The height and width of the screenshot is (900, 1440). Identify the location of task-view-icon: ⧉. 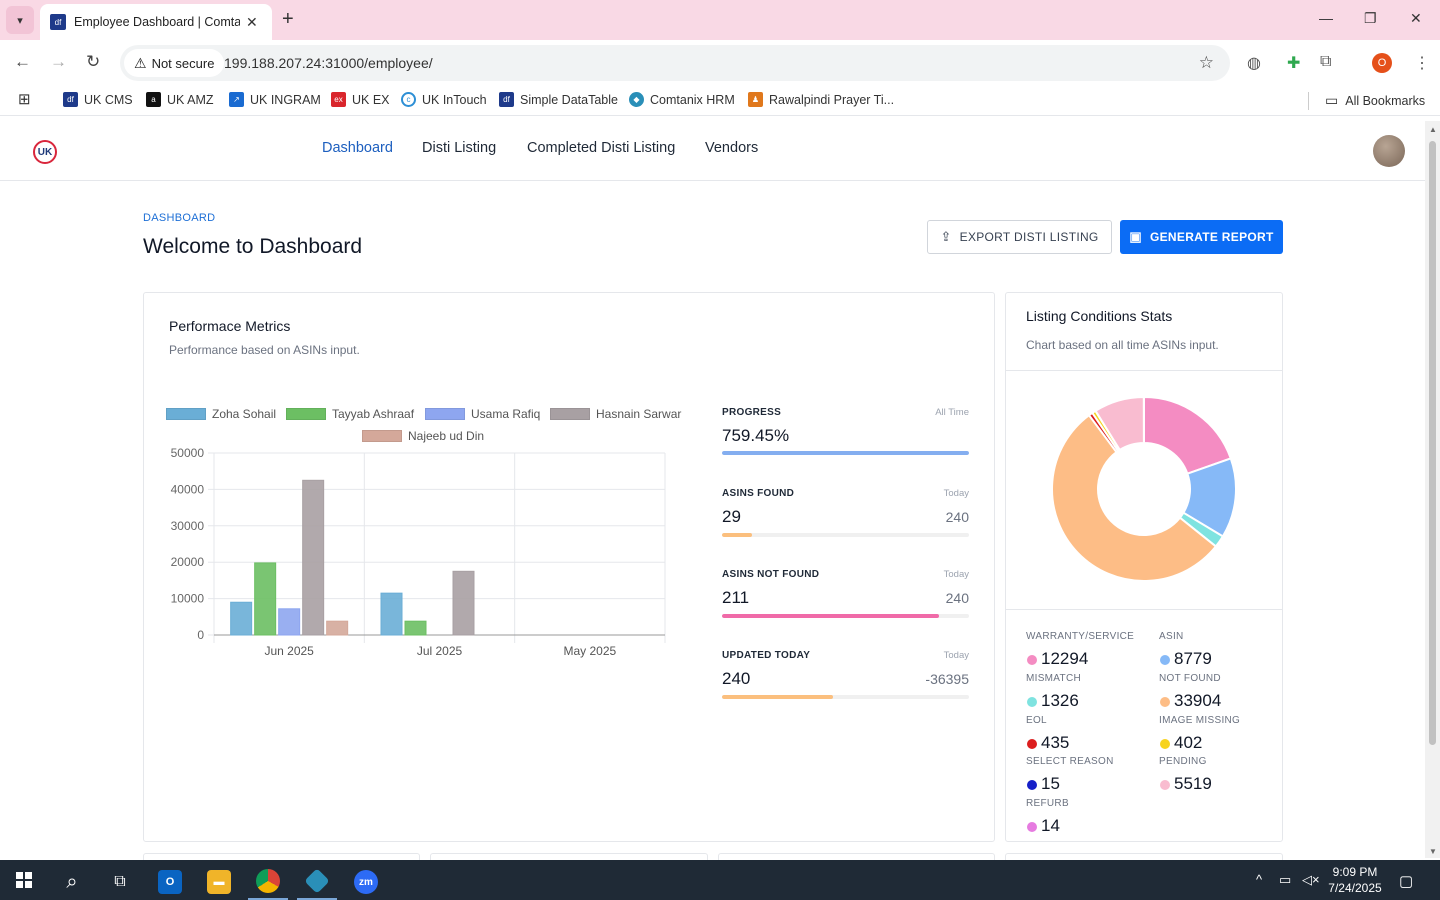
(120, 881).